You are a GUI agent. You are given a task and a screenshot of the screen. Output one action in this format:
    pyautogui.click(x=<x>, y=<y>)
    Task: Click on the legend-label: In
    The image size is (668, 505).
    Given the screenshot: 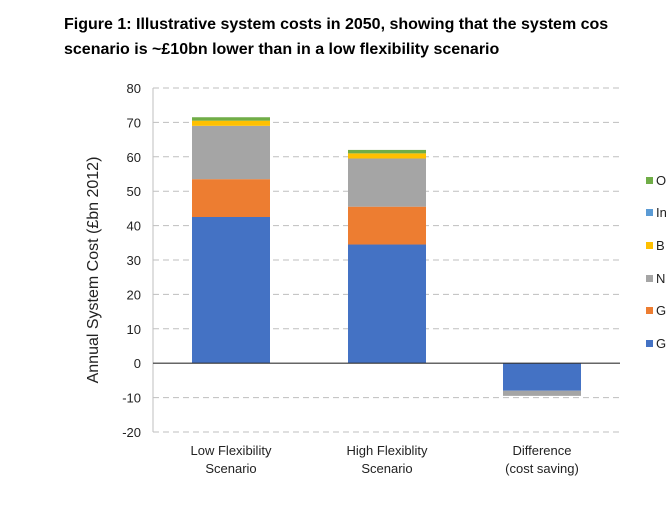 What is the action you would take?
    pyautogui.click(x=661, y=212)
    